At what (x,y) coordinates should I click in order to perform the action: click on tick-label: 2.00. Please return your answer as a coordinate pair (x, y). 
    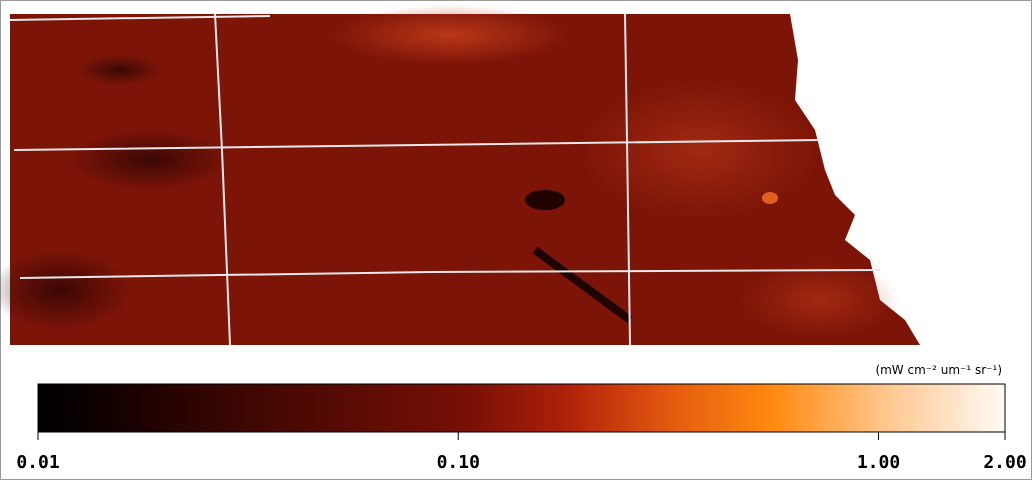
    Looking at the image, I should click on (1004, 462).